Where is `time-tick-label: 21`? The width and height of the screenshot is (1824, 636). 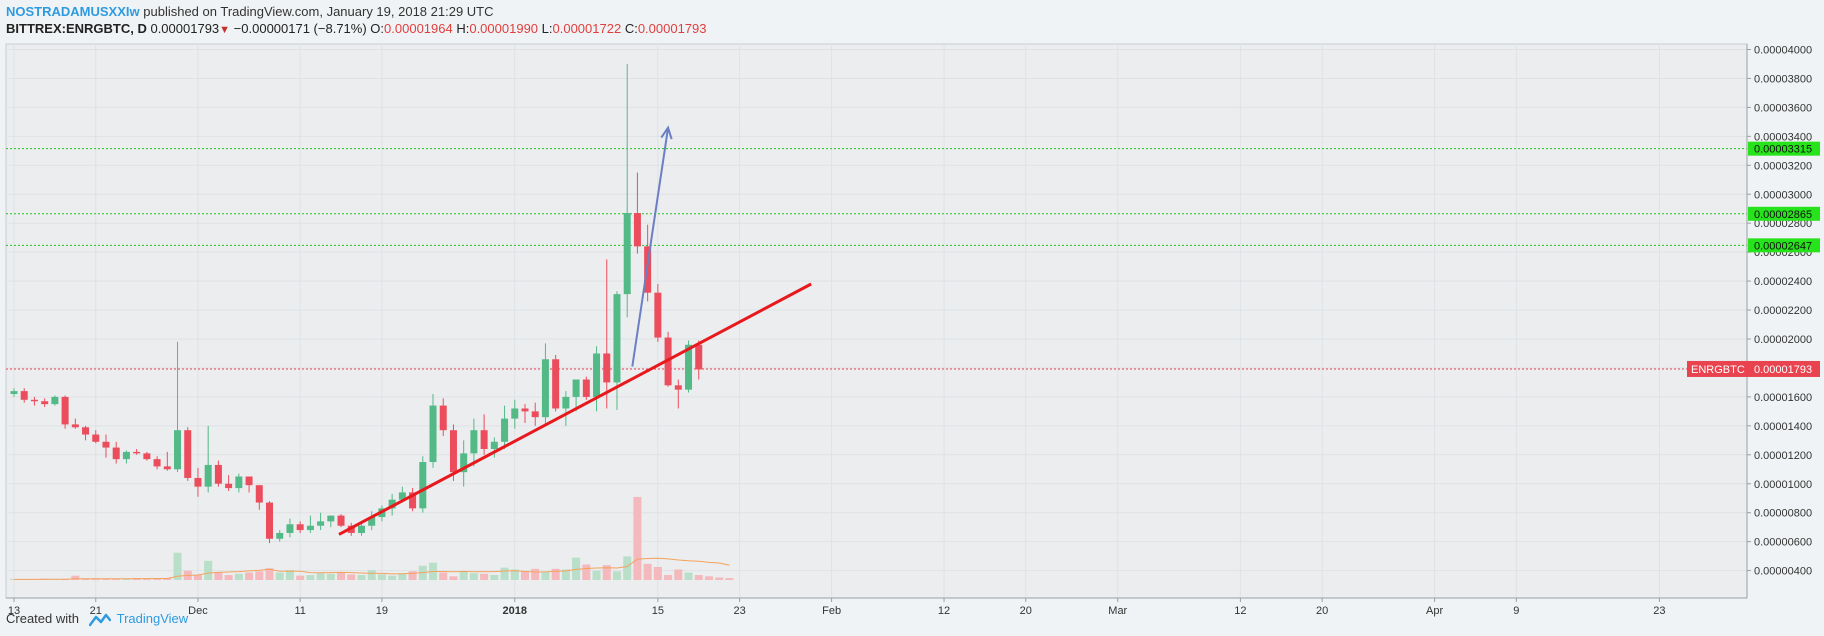
time-tick-label: 21 is located at coordinates (96, 611).